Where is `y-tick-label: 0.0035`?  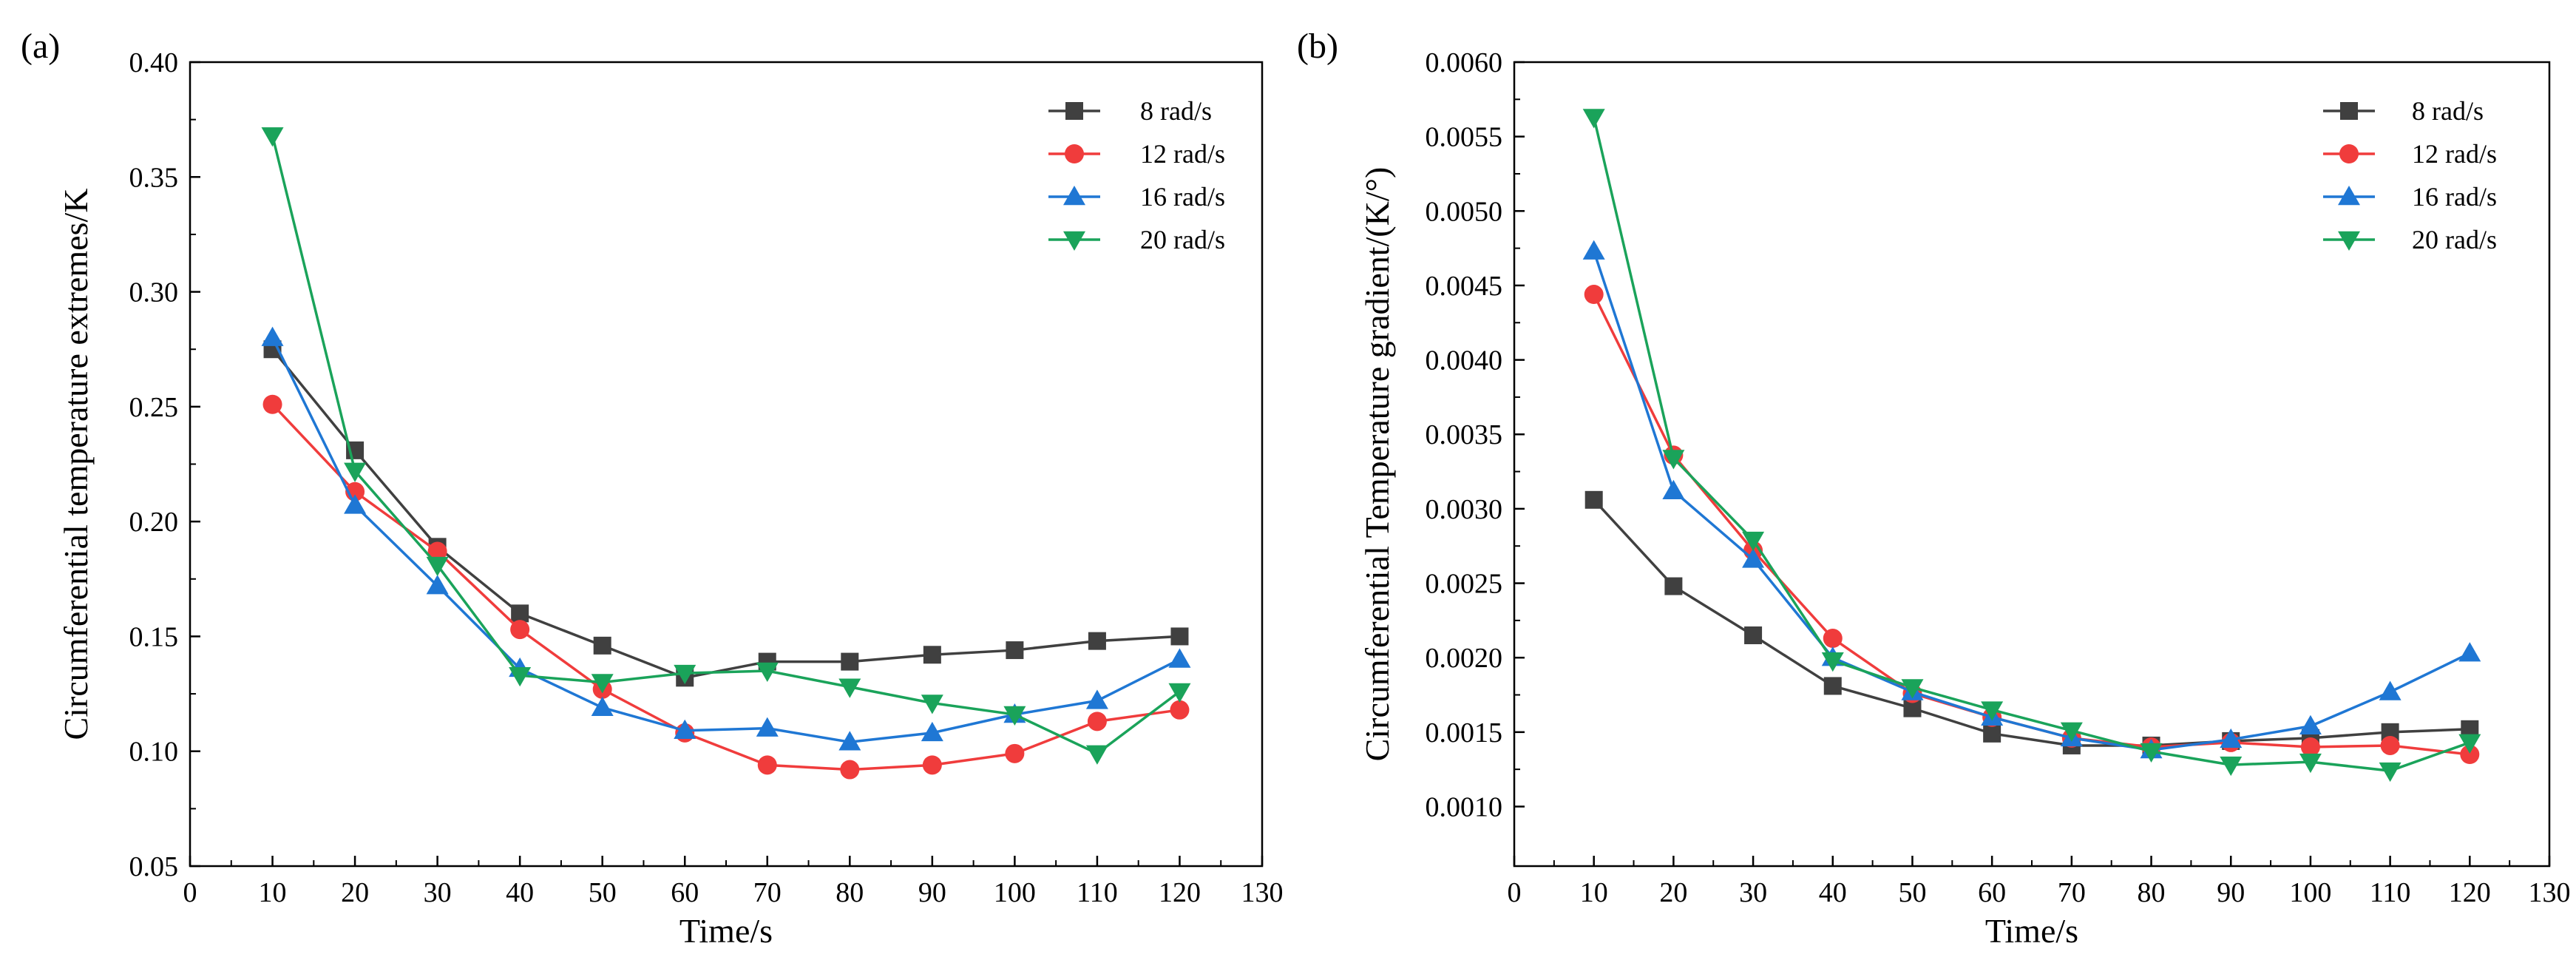
y-tick-label: 0.0035 is located at coordinates (1464, 434).